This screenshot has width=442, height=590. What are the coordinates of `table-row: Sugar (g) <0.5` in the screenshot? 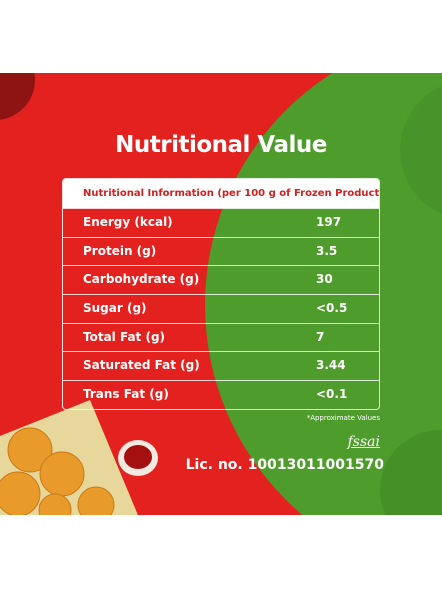 It's located at (221, 308).